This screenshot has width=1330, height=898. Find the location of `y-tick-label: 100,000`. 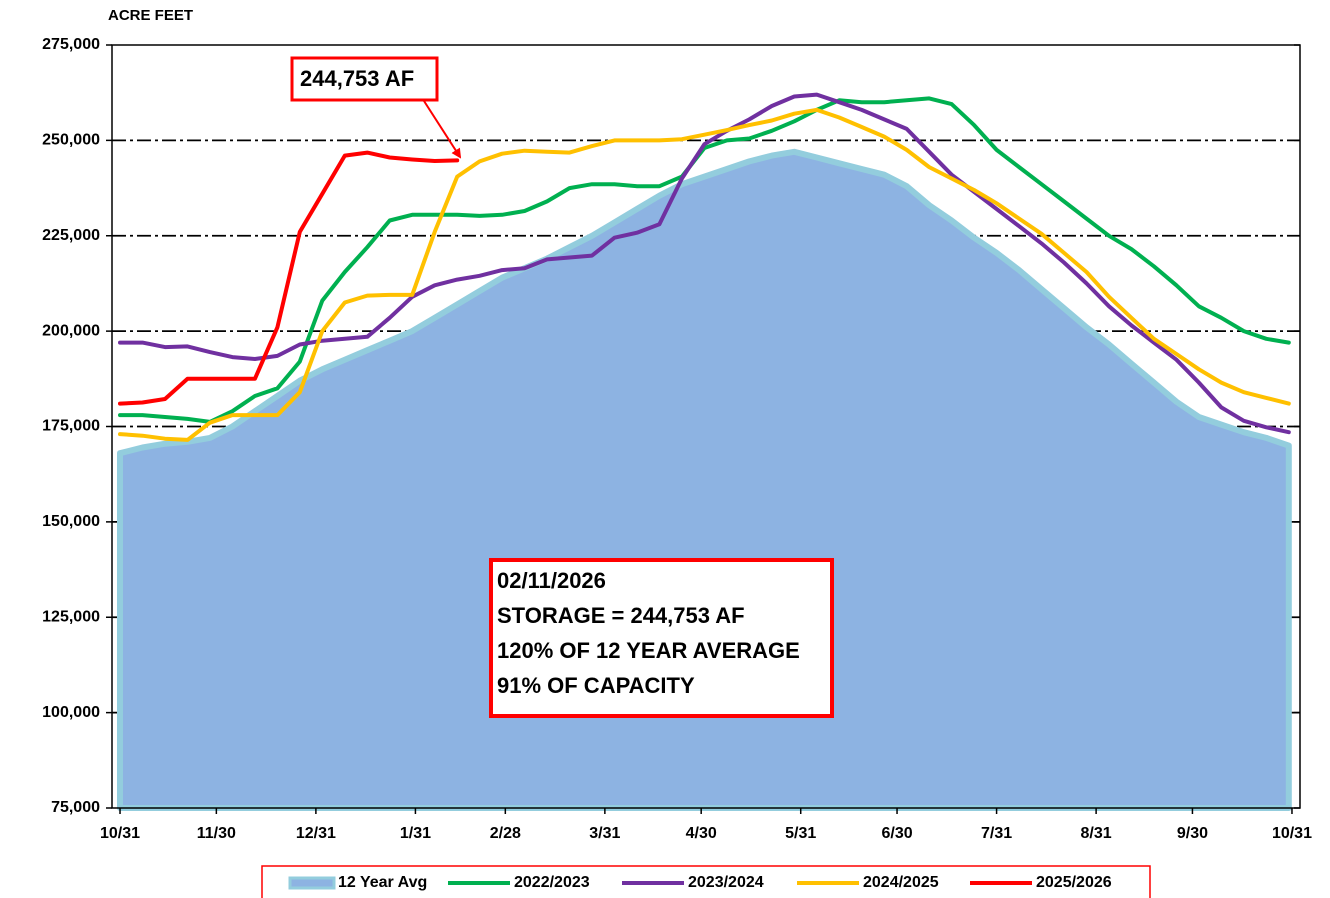

y-tick-label: 100,000 is located at coordinates (71, 712).